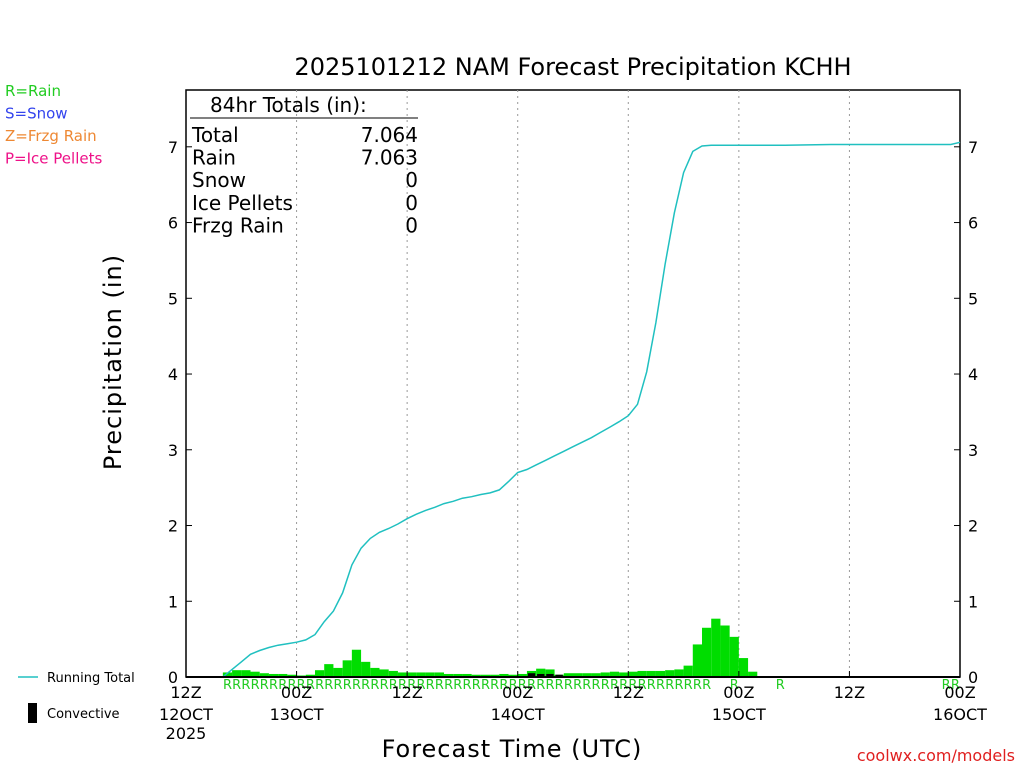  What do you see at coordinates (490, 647) in the screenshot?
I see `hourly-precip-bars` at bounding box center [490, 647].